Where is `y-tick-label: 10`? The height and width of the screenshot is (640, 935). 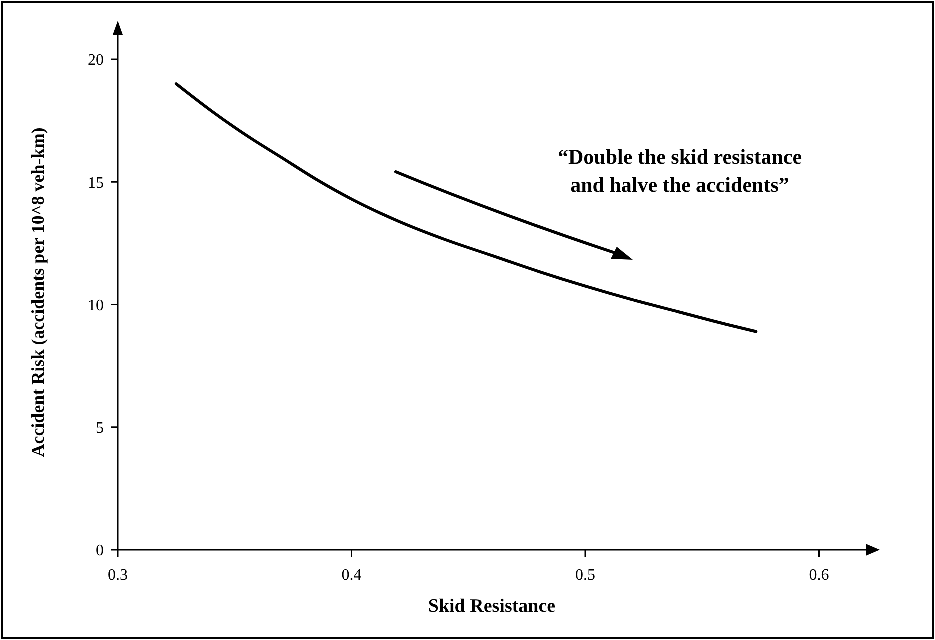 y-tick-label: 10 is located at coordinates (96, 305).